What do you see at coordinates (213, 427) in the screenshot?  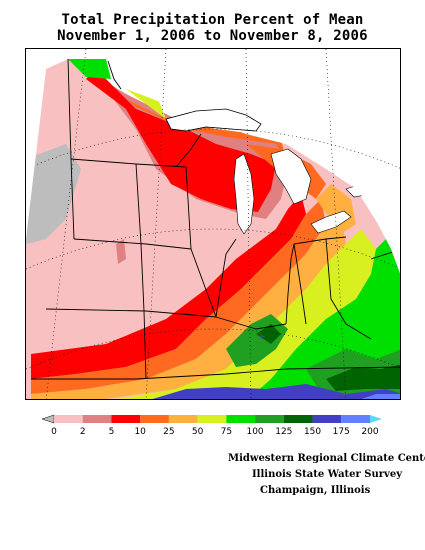 I see `color-legend: 0 2 5 10 25 50 75 100 125 150 175 200` at bounding box center [213, 427].